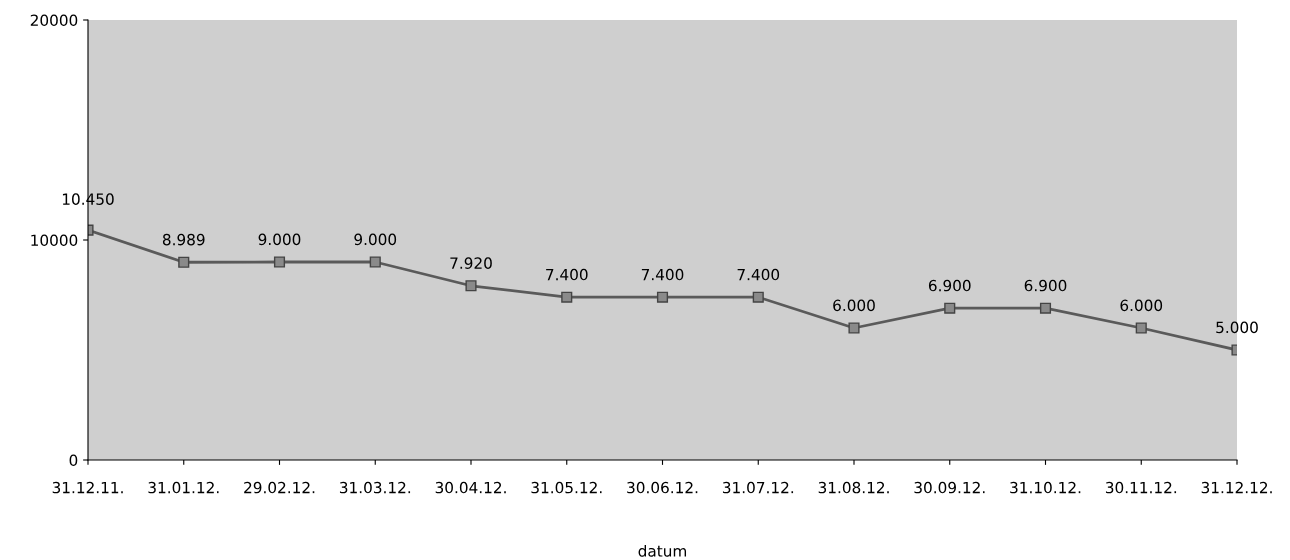  I want to click on y-tick-label: 10000, so click(54, 240).